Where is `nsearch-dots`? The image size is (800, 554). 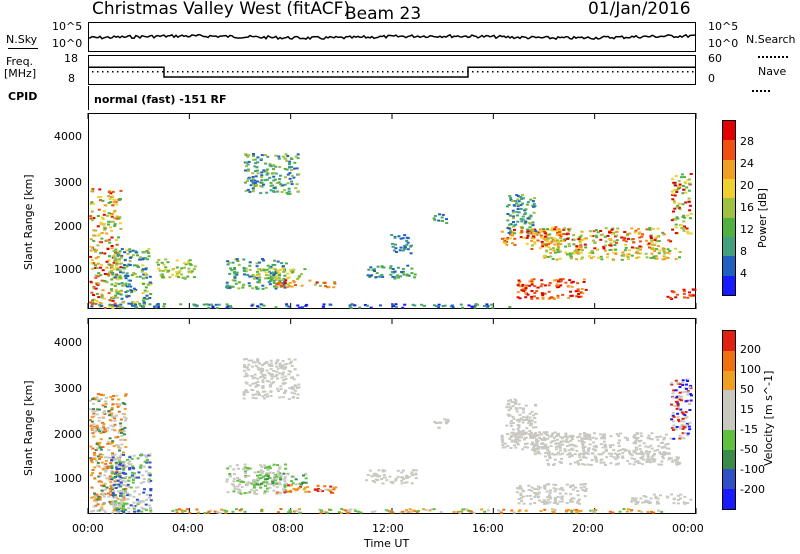
nsearch-dots is located at coordinates (773, 55).